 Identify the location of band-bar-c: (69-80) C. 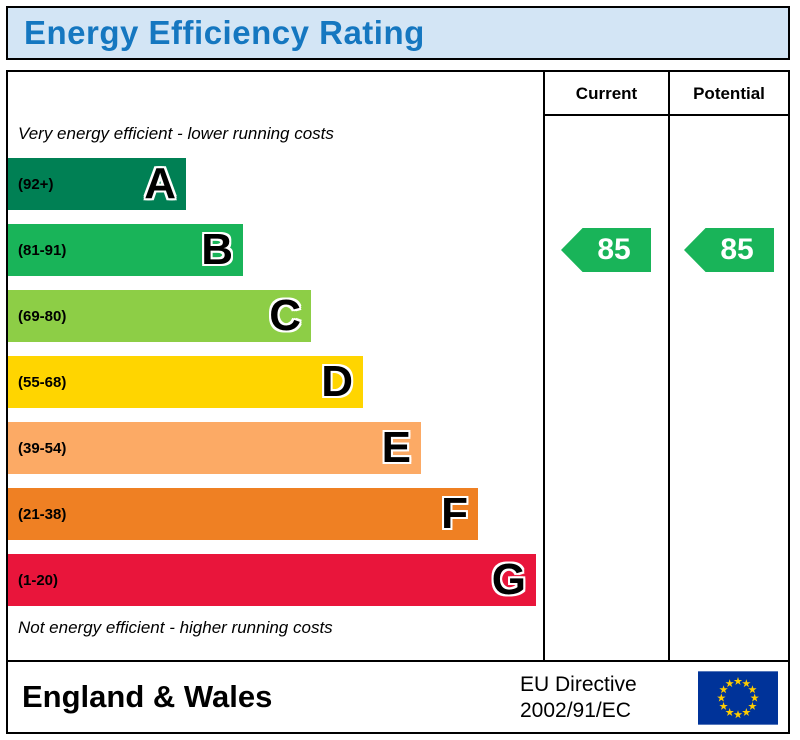
(159, 316).